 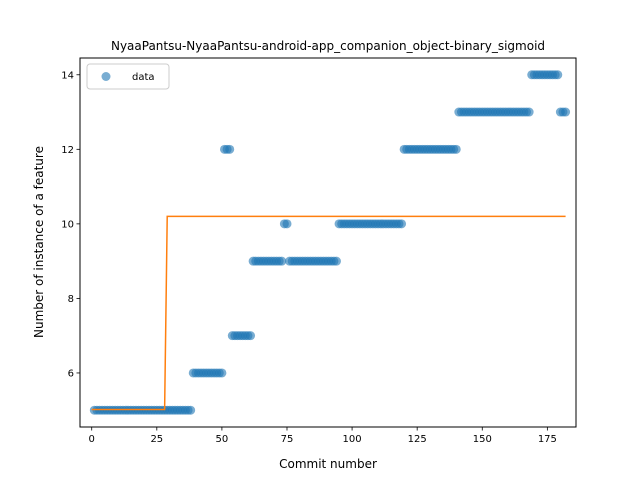 I want to click on y-tick-label: 10, so click(x=67, y=224).